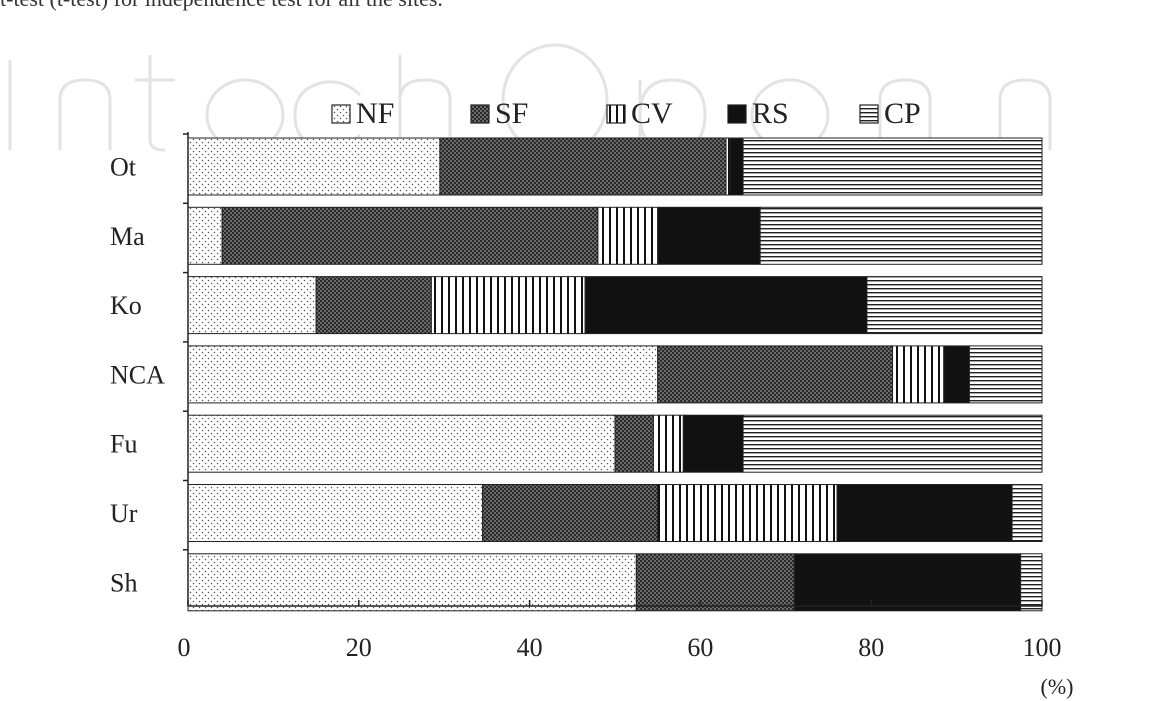  I want to click on x-axis-unit-label: (%), so click(1057, 686).